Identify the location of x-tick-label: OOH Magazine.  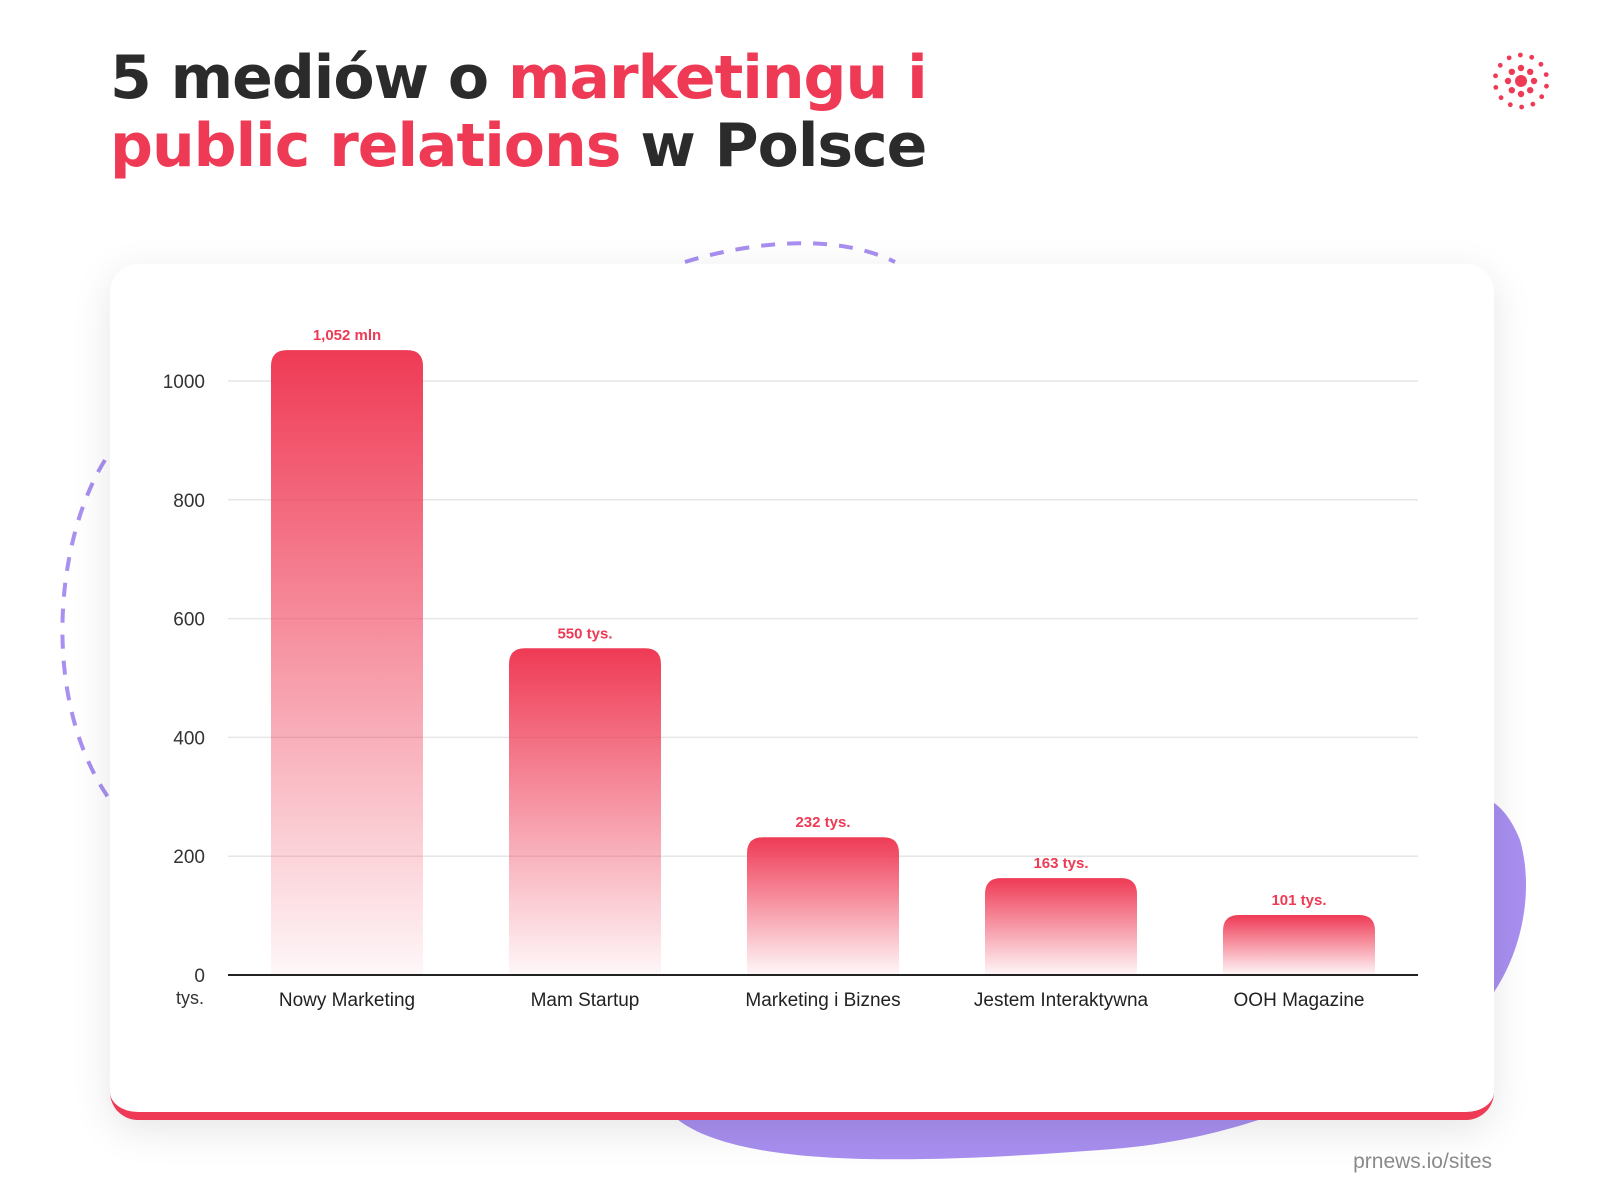
(1299, 1000).